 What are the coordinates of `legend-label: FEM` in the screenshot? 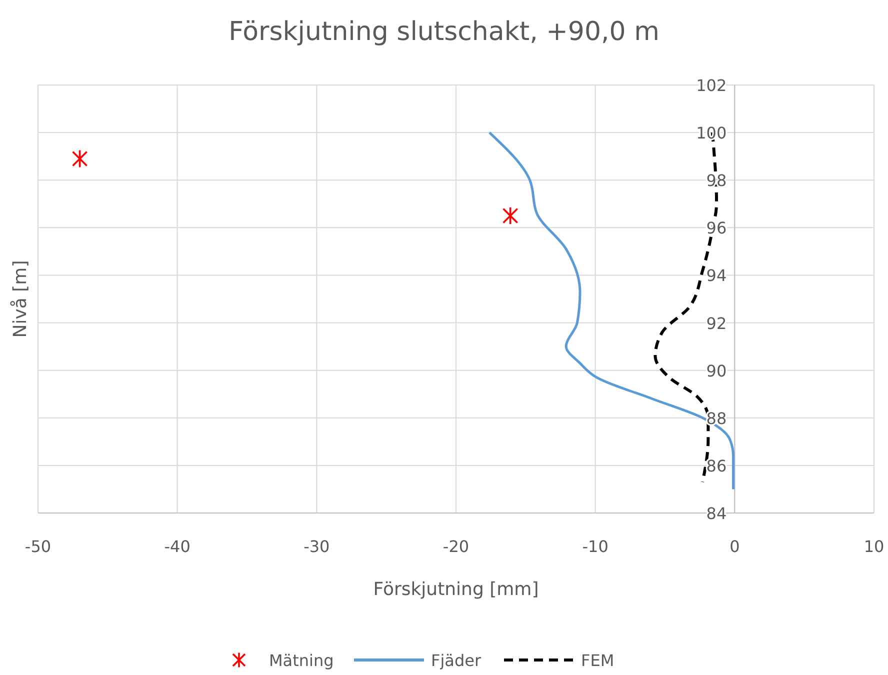 It's located at (597, 660).